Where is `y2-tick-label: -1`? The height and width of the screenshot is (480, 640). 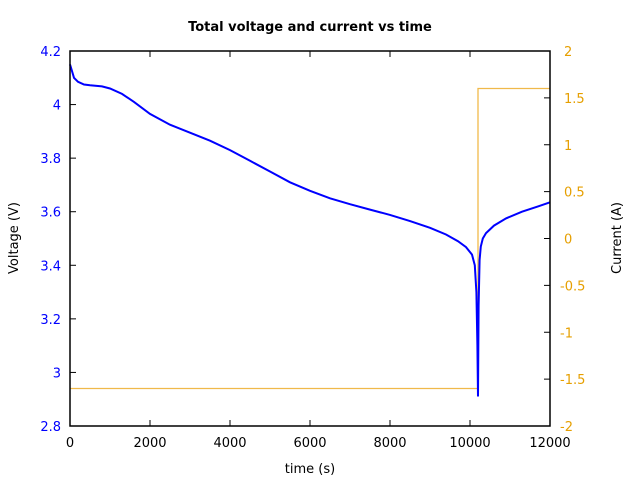 y2-tick-label: -1 is located at coordinates (566, 333).